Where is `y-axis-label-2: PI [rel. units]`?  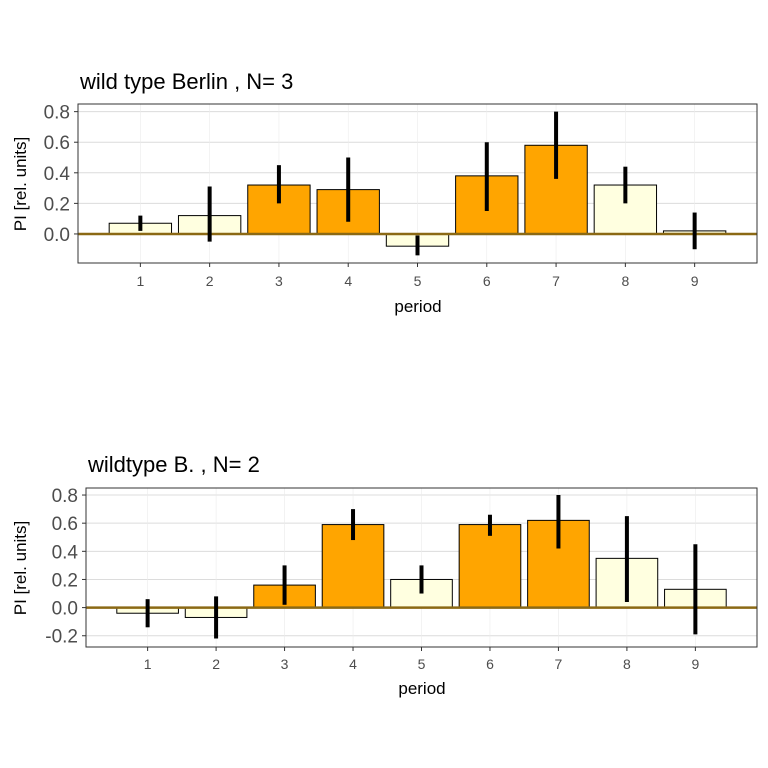 y-axis-label-2: PI [rel. units] is located at coordinates (20, 568).